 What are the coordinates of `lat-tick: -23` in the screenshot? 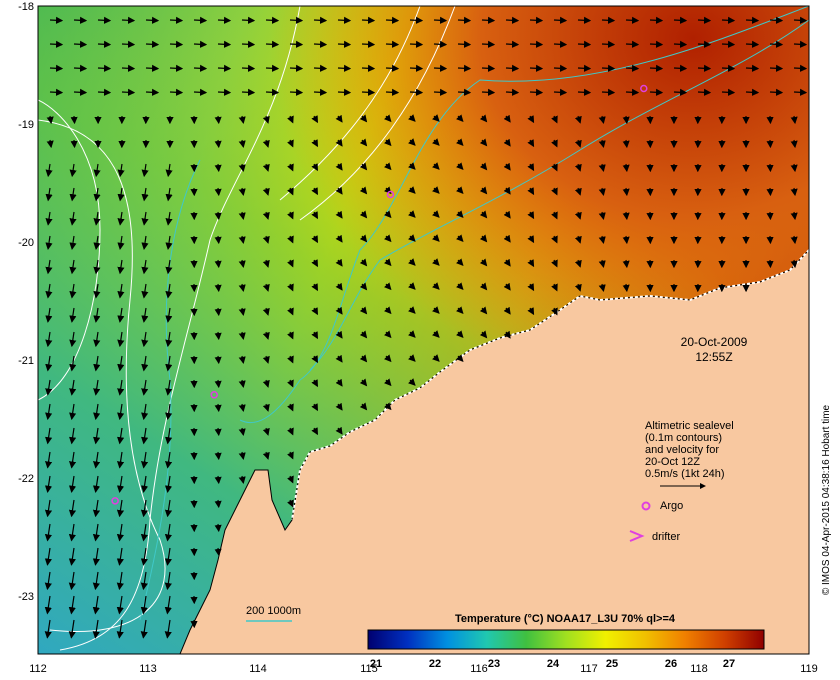 It's located at (26, 597).